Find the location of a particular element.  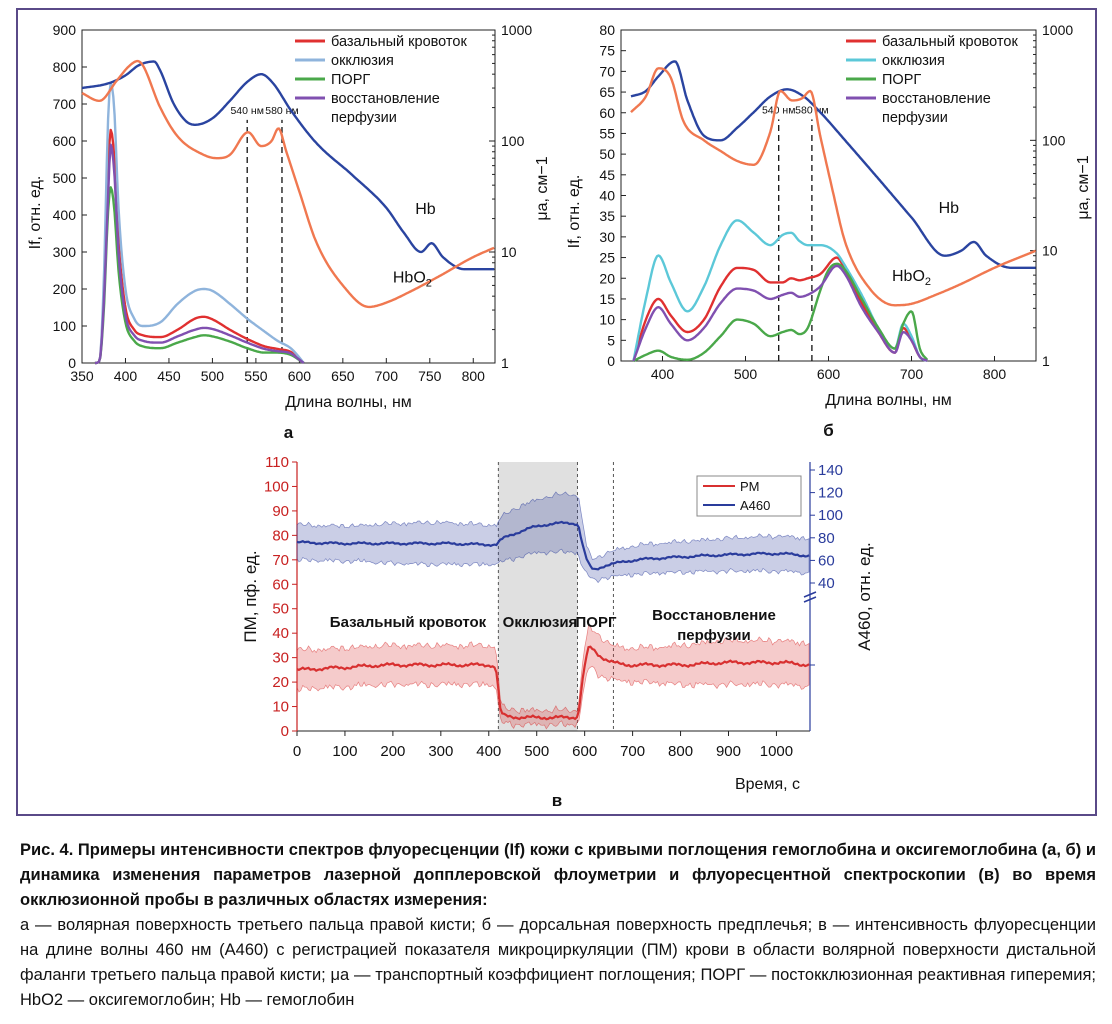

y-tick-label: 55 is located at coordinates (607, 133).